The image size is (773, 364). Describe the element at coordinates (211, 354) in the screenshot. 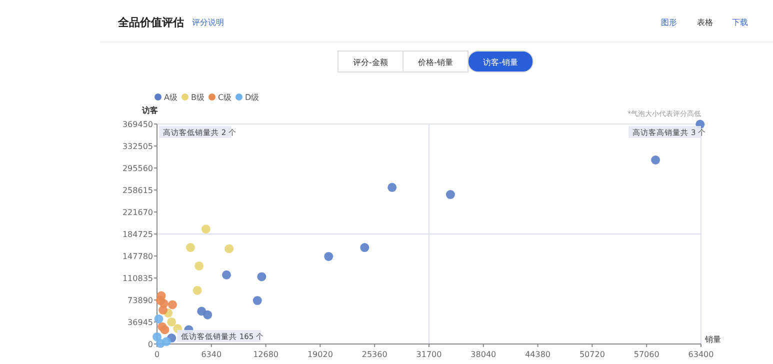

I see `x-tick-label: 6340` at that location.